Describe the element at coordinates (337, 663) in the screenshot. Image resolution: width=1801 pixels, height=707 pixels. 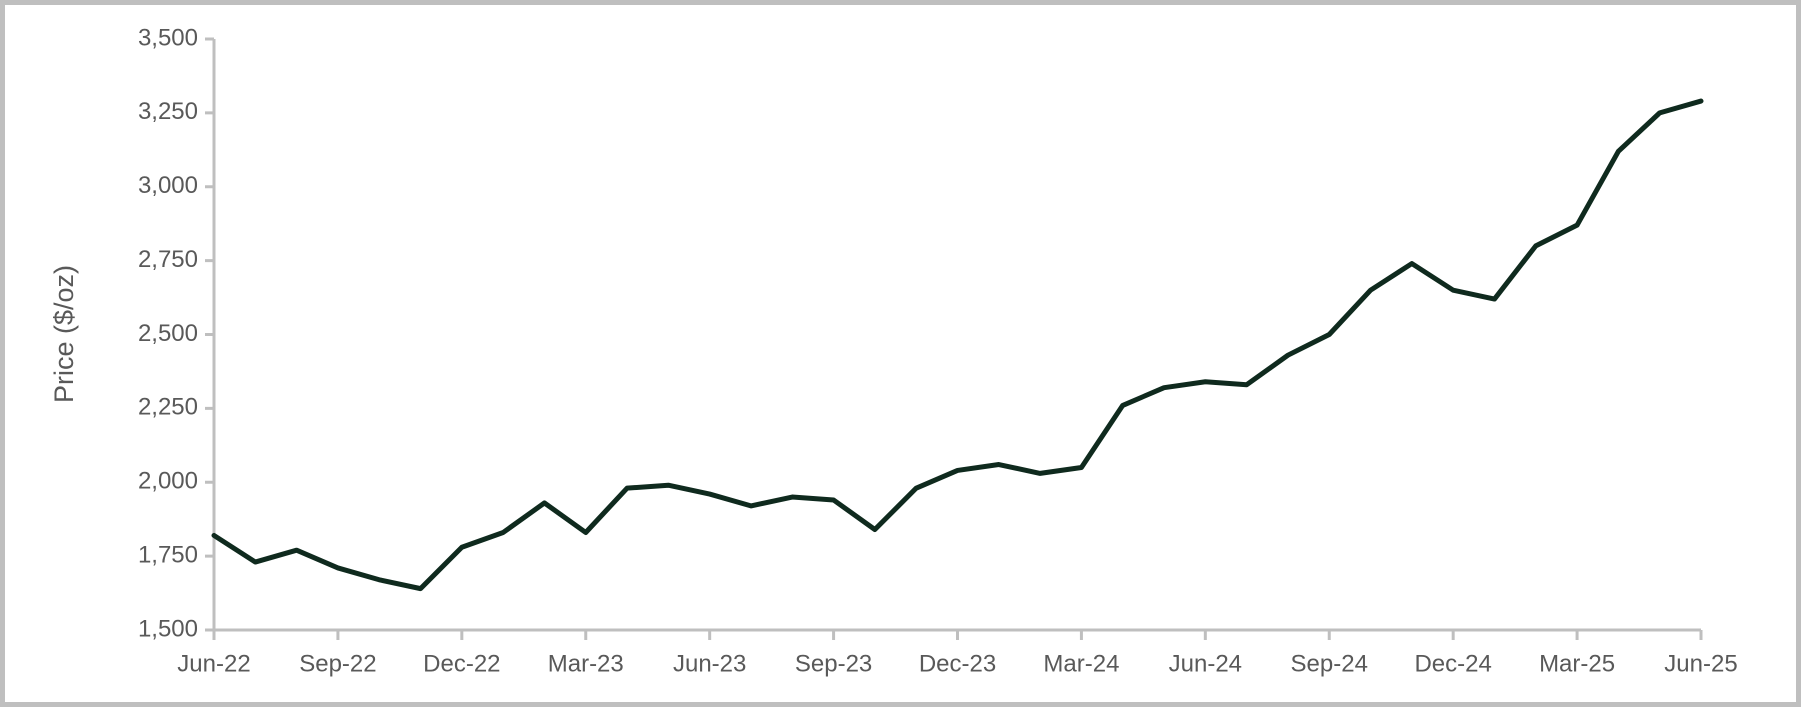
I see `x-tick-label: Sep-22` at that location.